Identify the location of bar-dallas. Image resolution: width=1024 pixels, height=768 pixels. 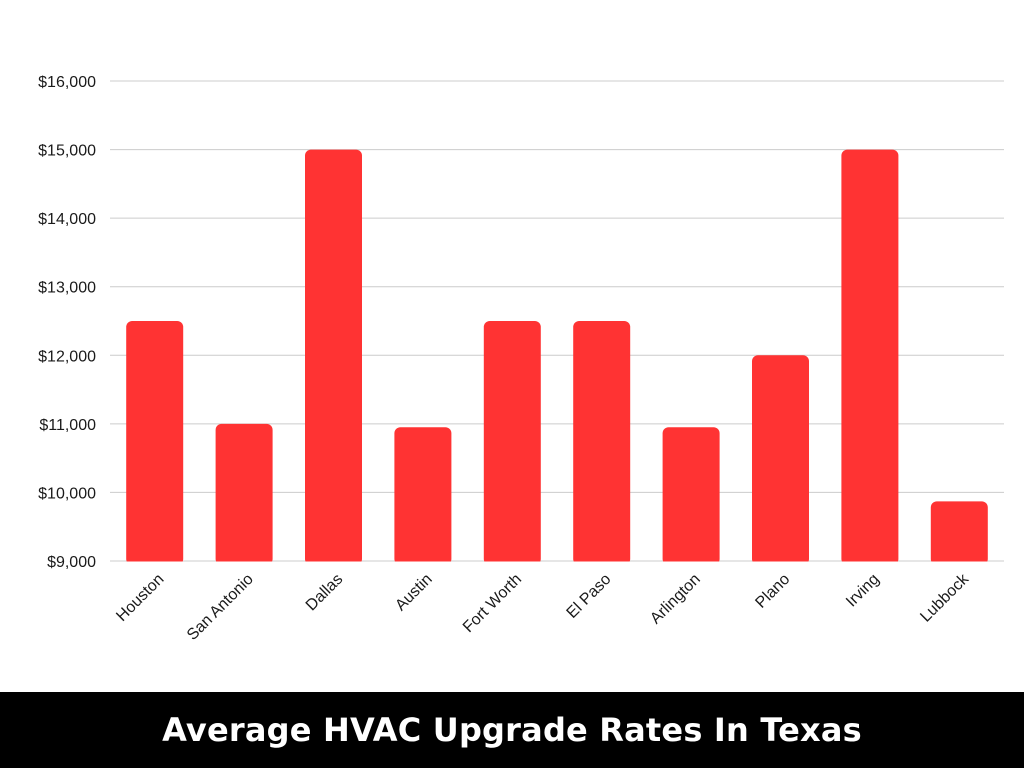
(333, 357).